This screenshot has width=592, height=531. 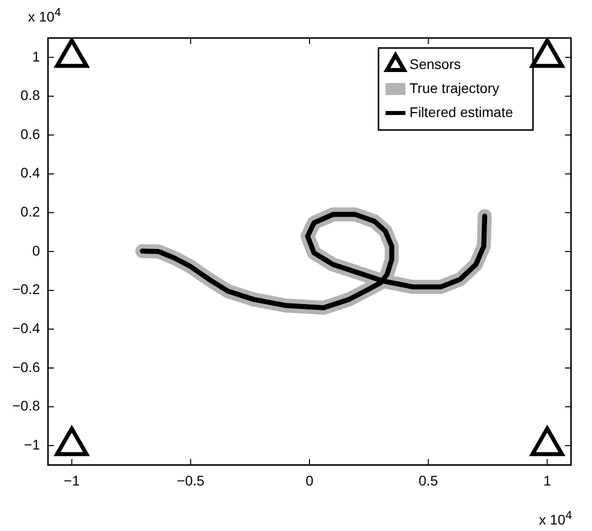 What do you see at coordinates (30, 95) in the screenshot?
I see `y-tick-label: 0.8` at bounding box center [30, 95].